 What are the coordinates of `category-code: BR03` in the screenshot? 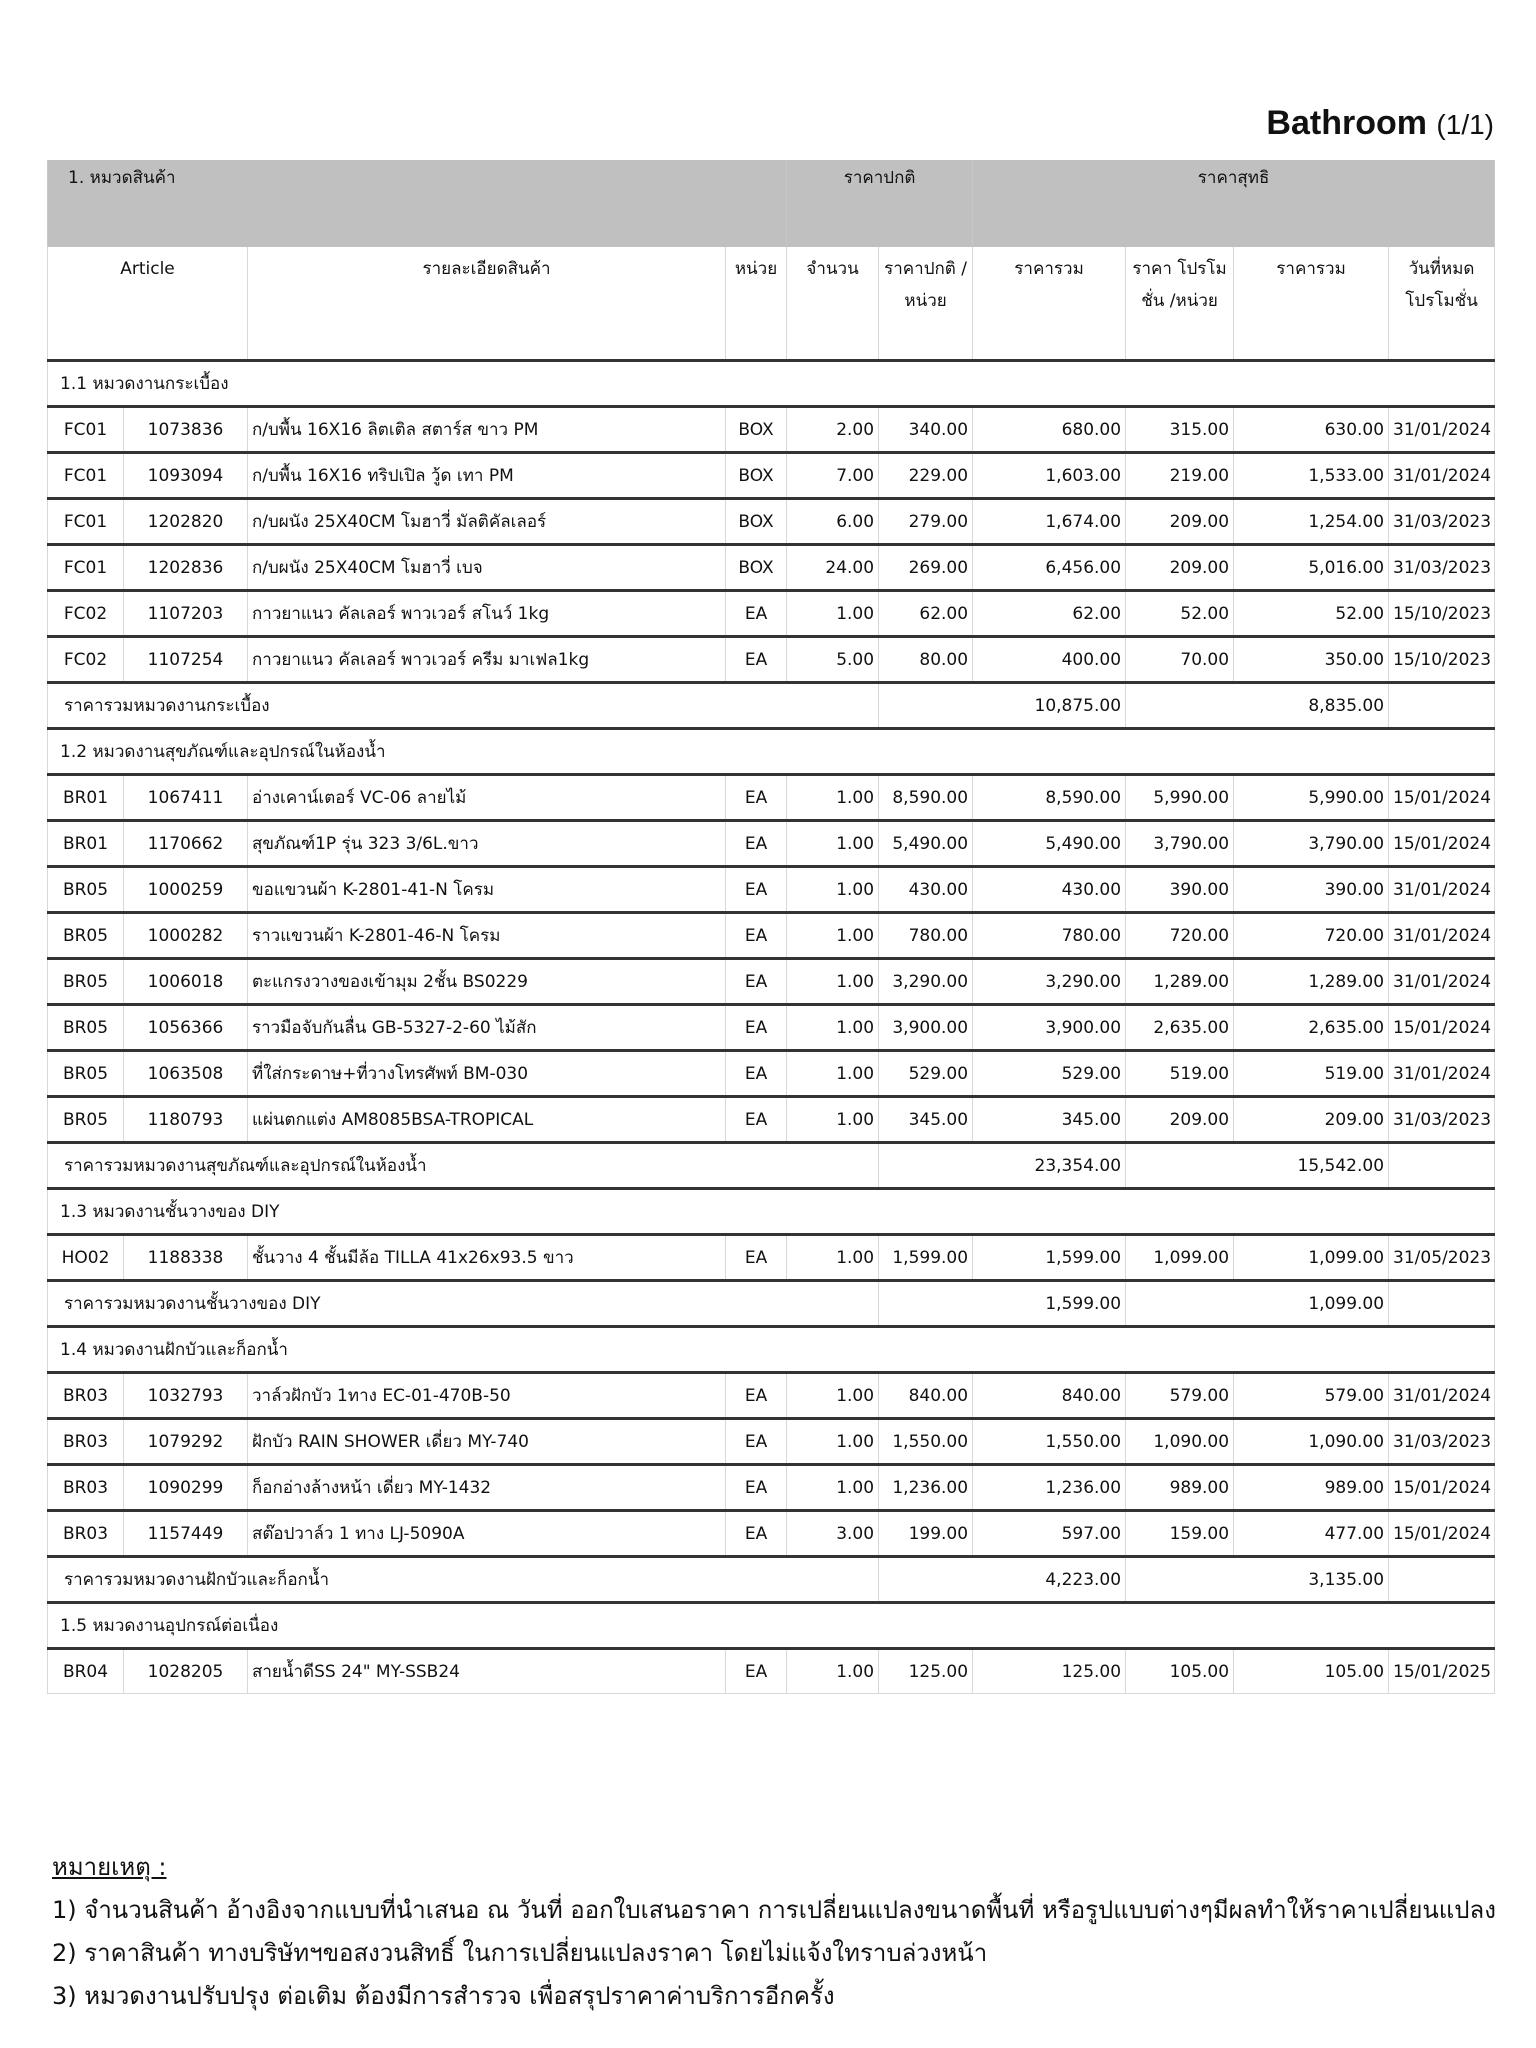 It's located at (85, 1442).